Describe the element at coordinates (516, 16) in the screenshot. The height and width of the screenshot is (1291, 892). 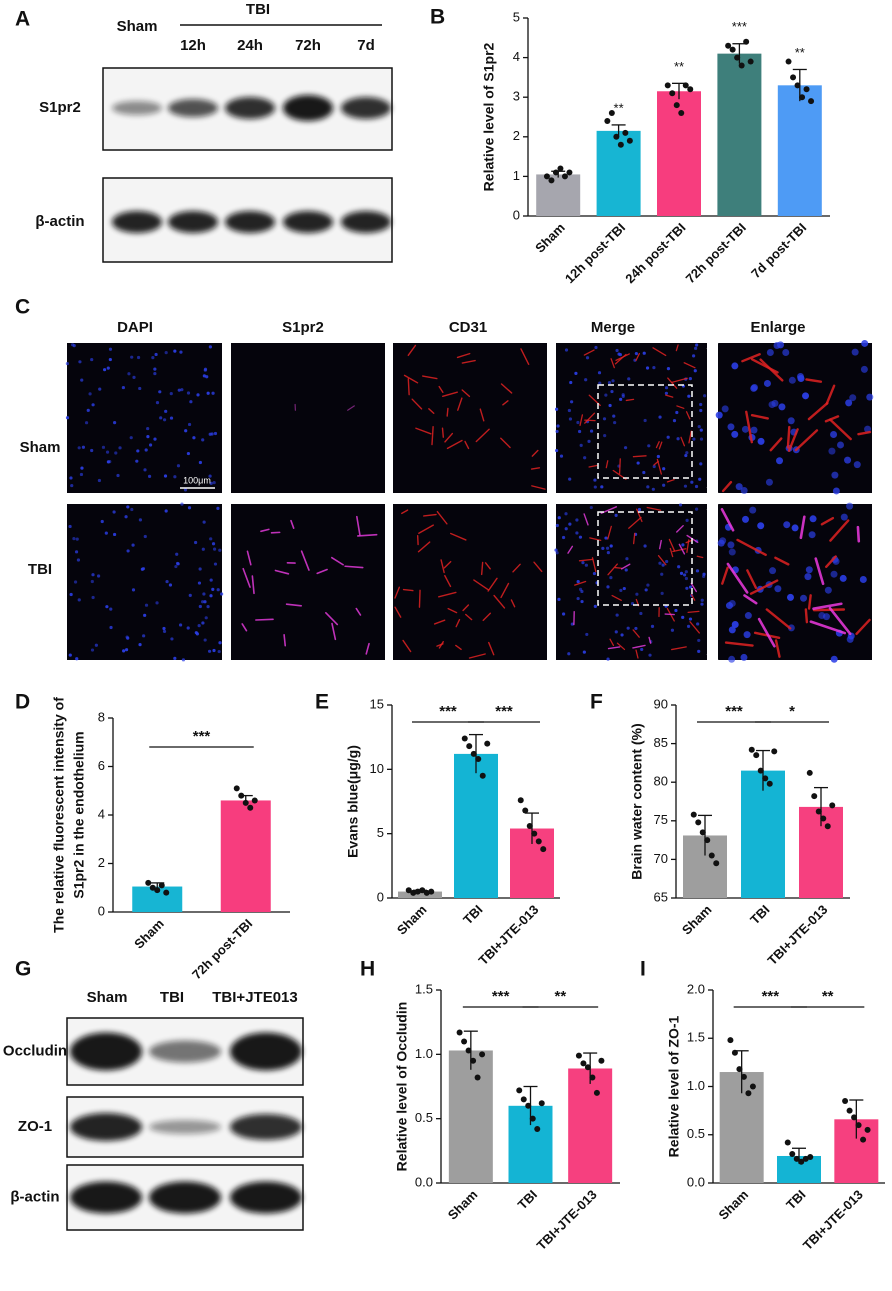
I see `y-tick-label: 5` at that location.